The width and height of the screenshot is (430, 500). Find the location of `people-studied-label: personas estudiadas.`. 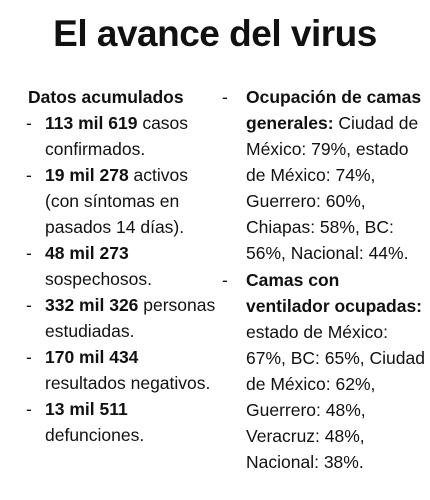

people-studied-label: personas estudiadas. is located at coordinates (130, 318).